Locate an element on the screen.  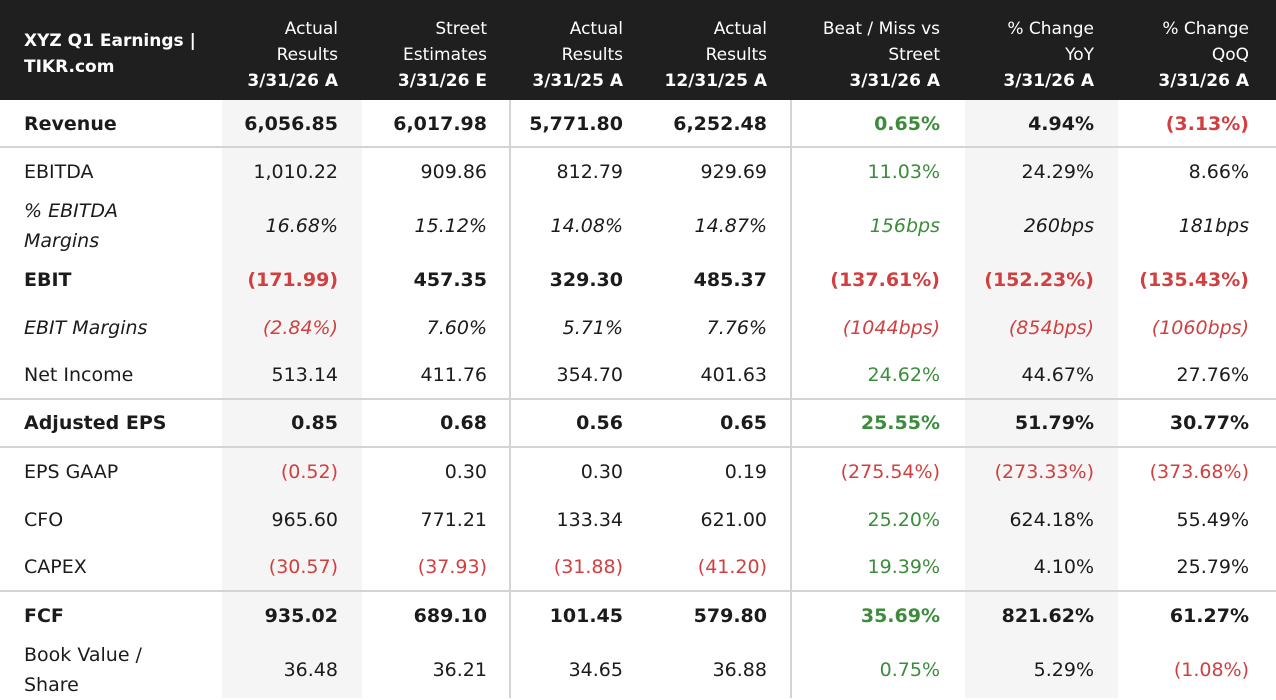
table-cell: (37.93) is located at coordinates (452, 567).